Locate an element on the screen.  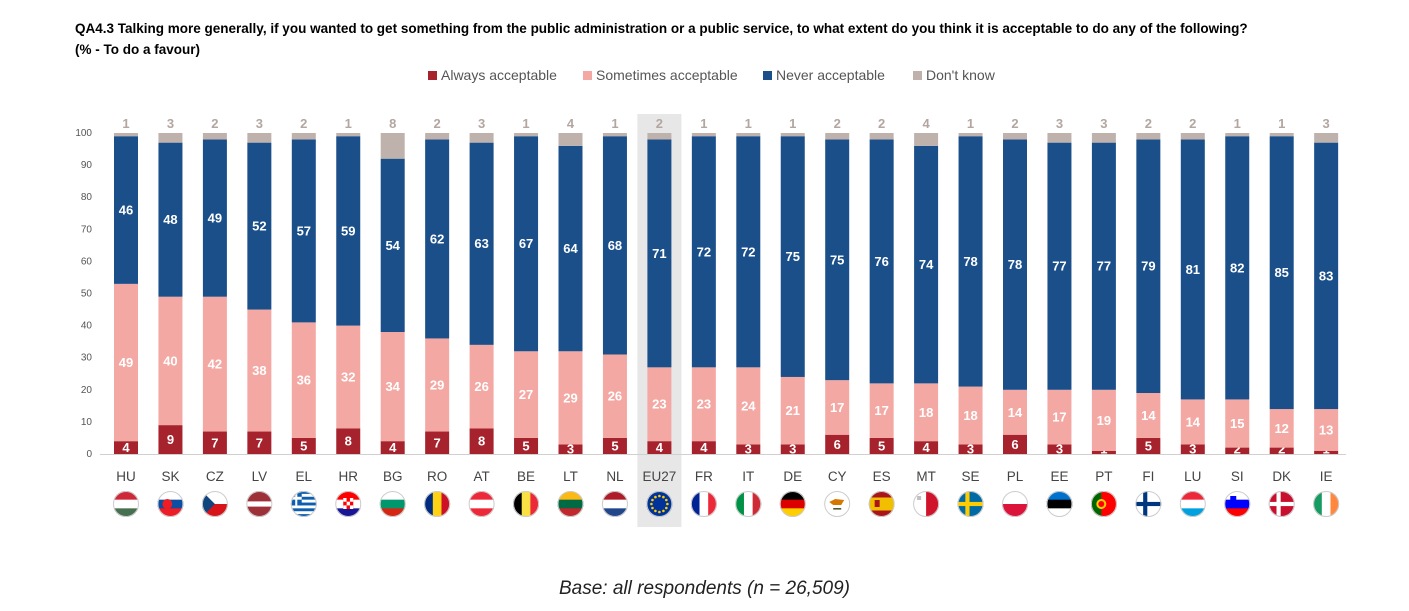
x-tick-label: HR is located at coordinates (349, 476).